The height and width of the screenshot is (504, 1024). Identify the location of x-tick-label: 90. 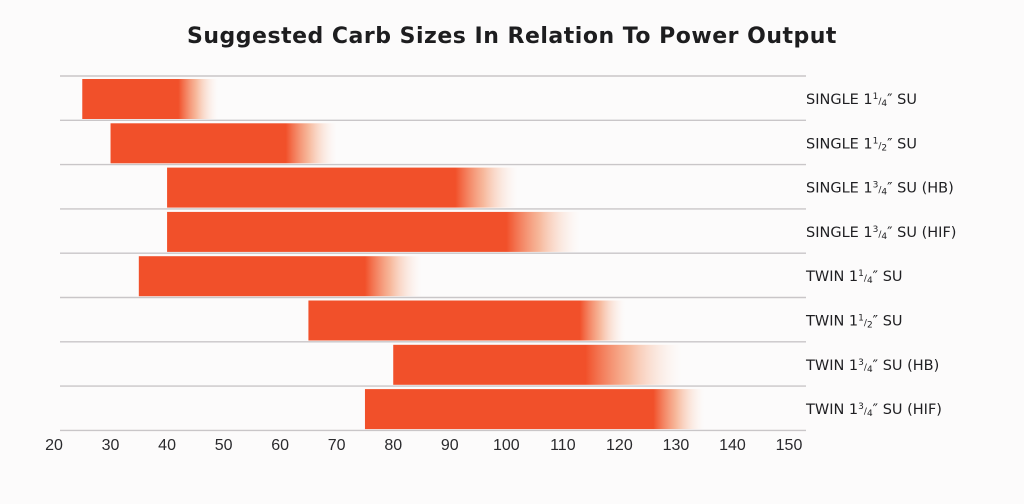
(450, 445).